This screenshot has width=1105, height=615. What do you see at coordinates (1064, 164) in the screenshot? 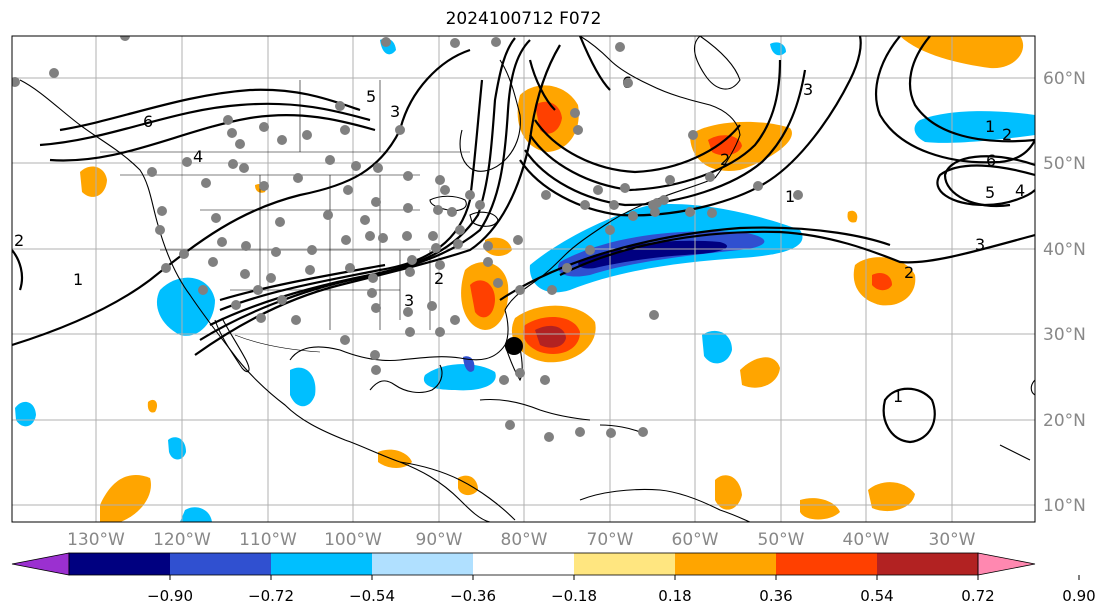
I see `lat-label: 50°N` at bounding box center [1064, 164].